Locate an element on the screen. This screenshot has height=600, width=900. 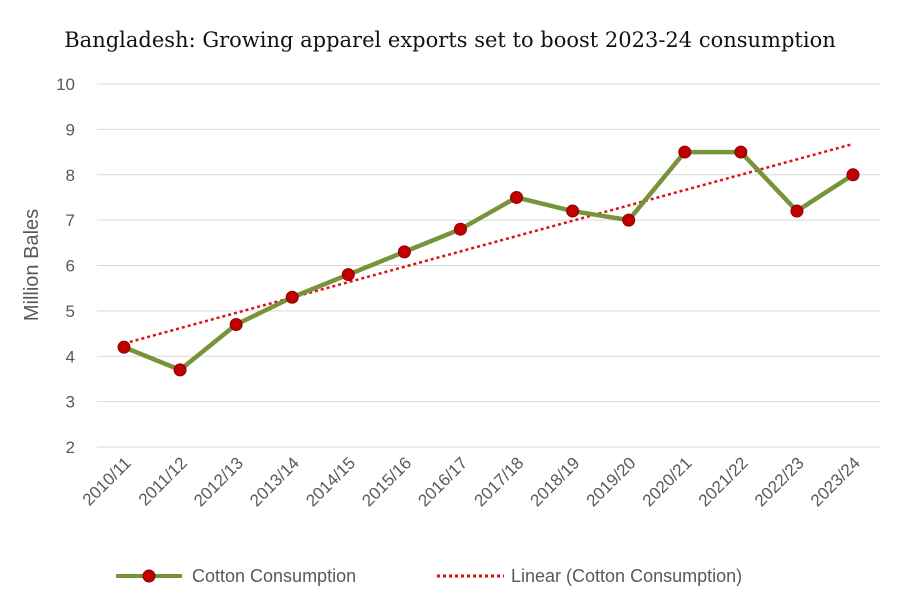
y-tick-label: 2 is located at coordinates (70, 447).